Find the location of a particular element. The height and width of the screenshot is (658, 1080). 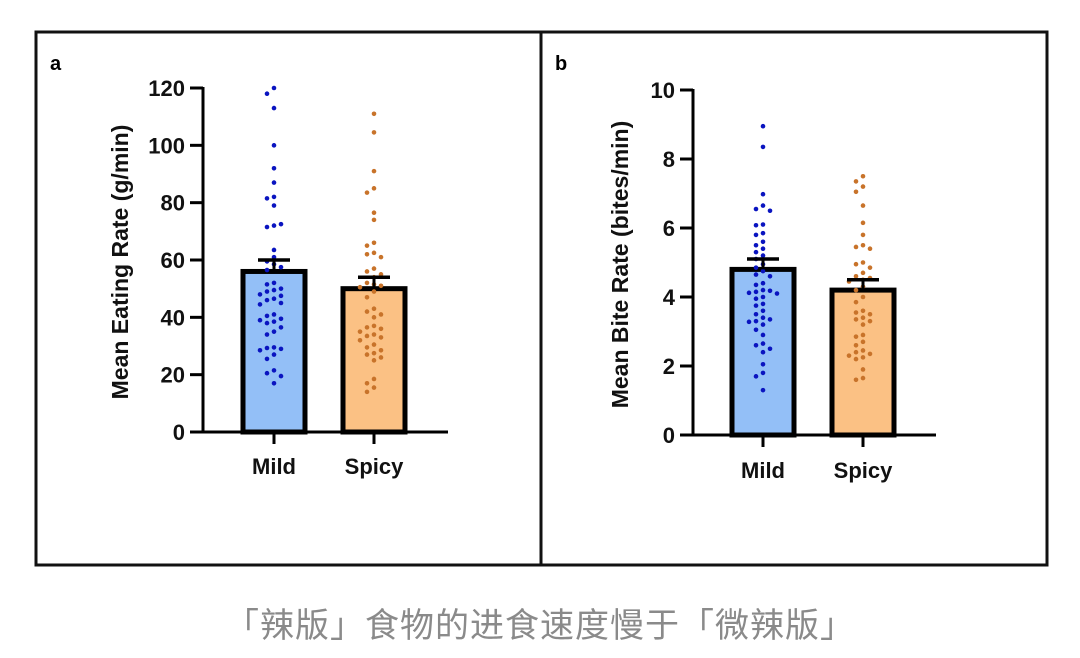

x-tick-label-spicy: Spicy is located at coordinates (863, 470).